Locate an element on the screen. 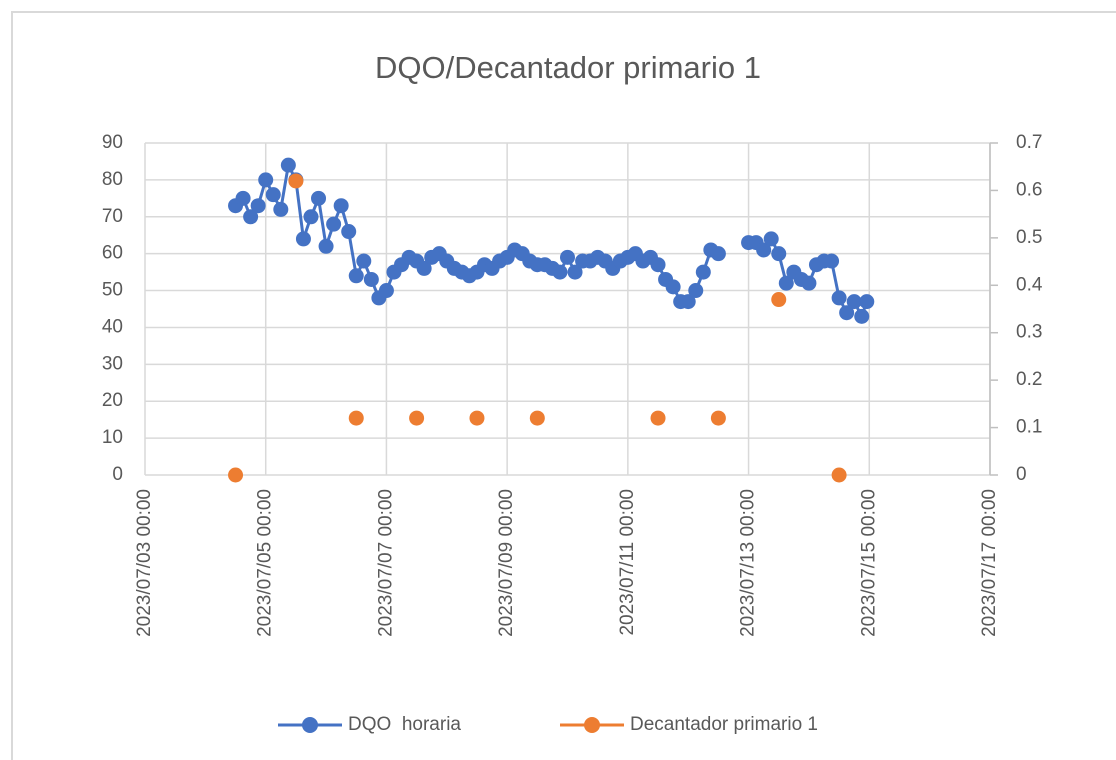  y2-tick-label: 0.5 is located at coordinates (1029, 237).